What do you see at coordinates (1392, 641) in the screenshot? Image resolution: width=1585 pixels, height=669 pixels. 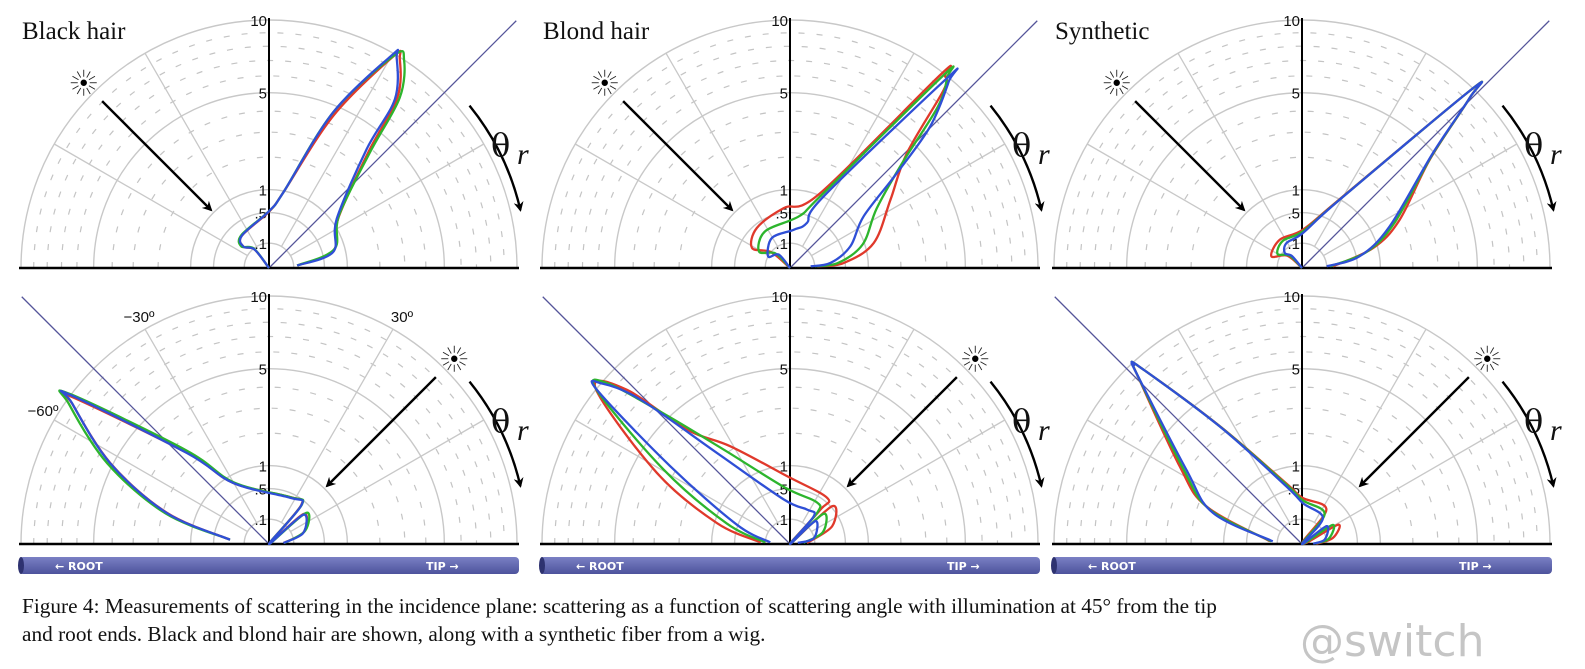 I see `watermark: @switch` at bounding box center [1392, 641].